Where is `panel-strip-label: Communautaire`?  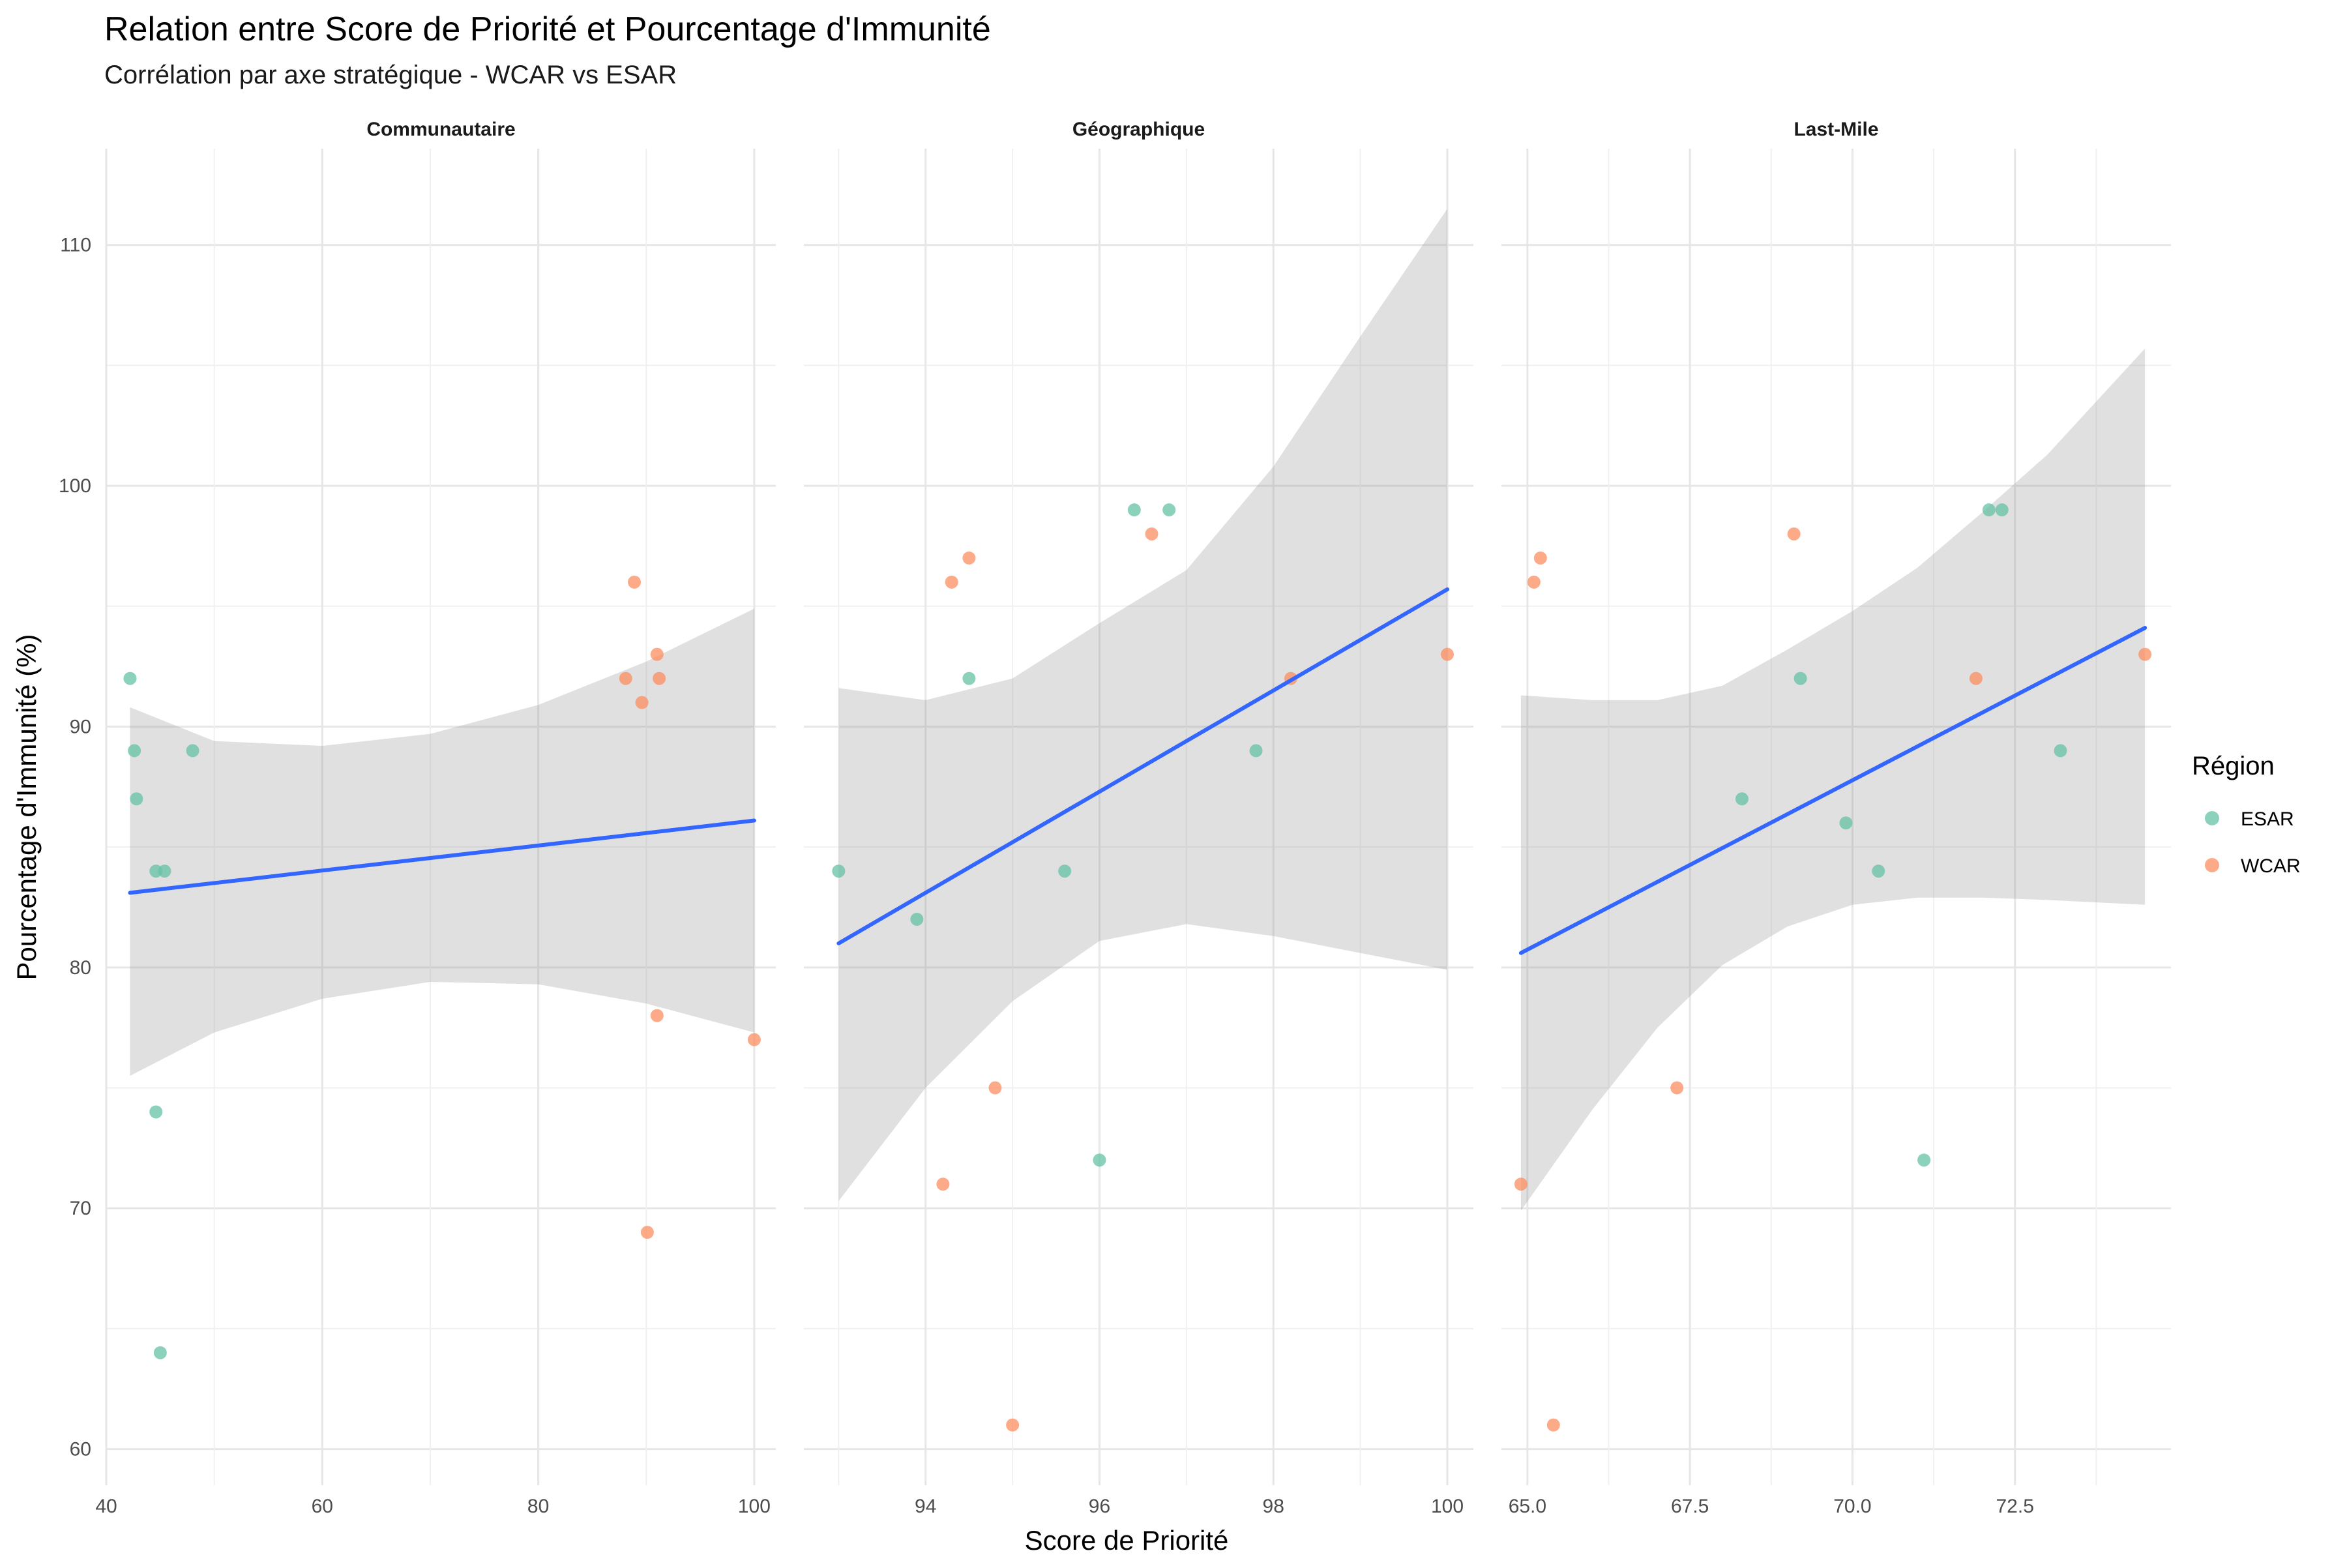 panel-strip-label: Communautaire is located at coordinates (440, 130).